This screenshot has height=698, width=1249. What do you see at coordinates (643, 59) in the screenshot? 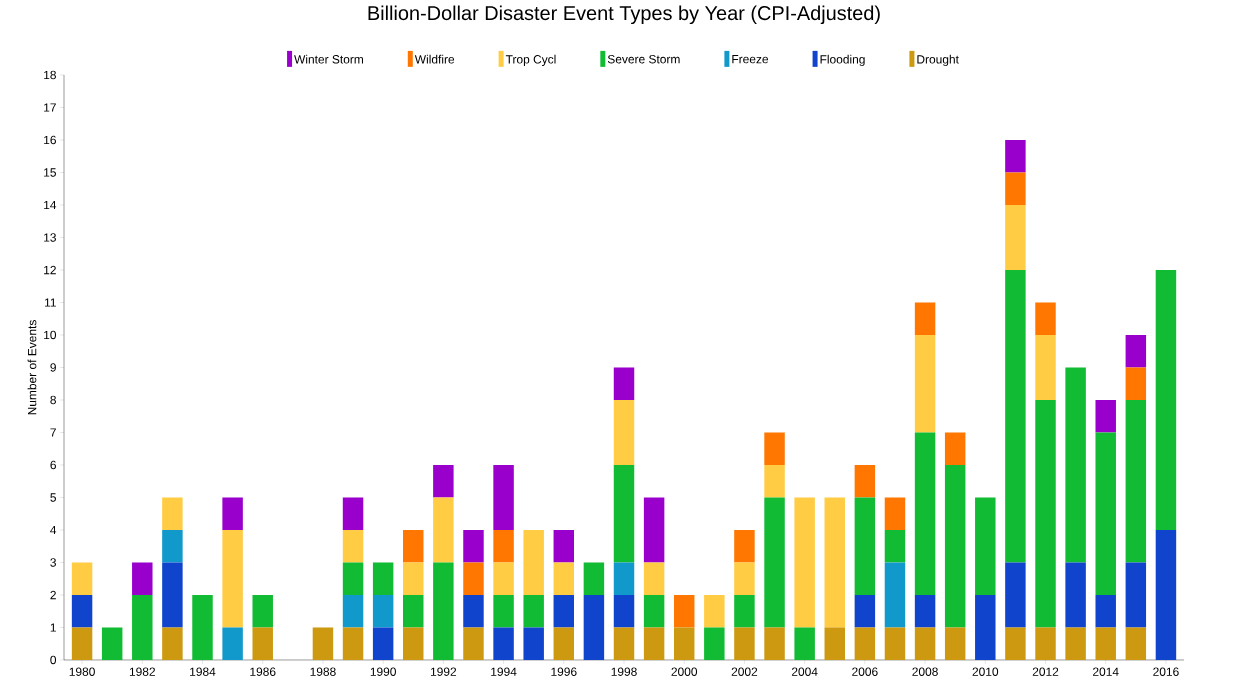
I see `legend-label: Severe Storm` at bounding box center [643, 59].